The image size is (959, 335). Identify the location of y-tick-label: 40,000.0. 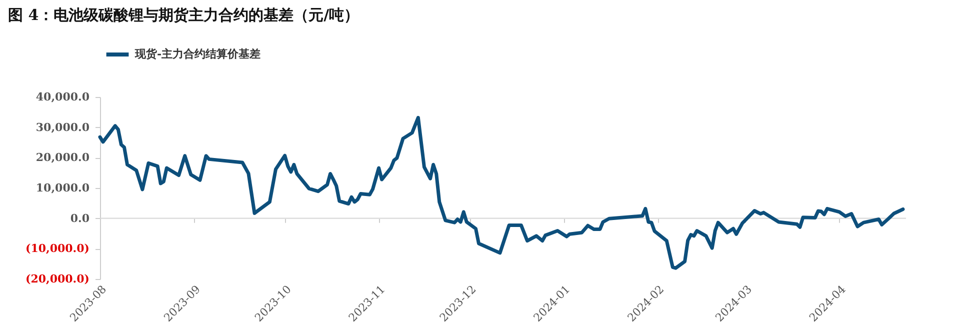
(63, 97).